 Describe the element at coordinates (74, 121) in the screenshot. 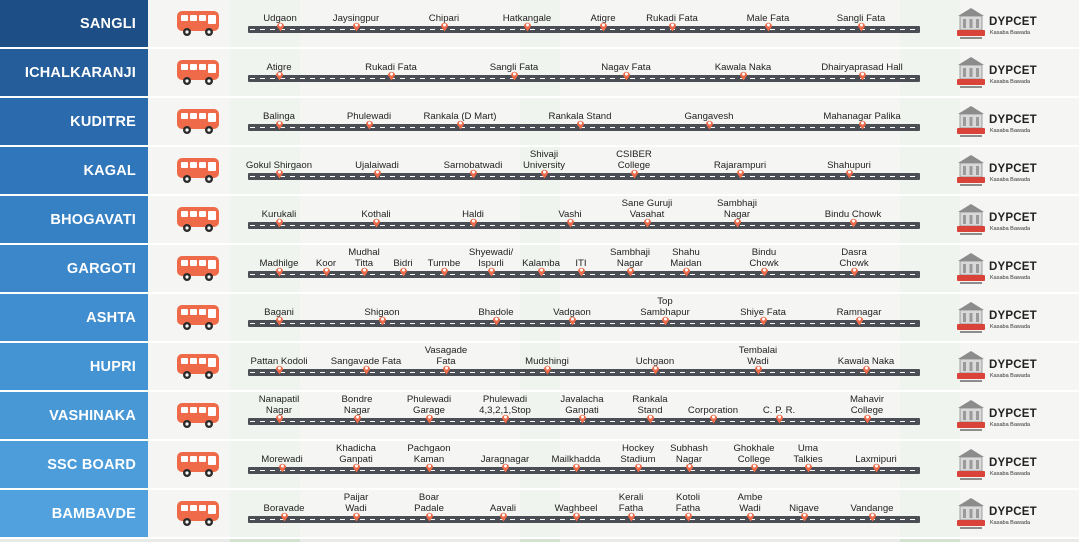

I see `route-name: KUDITRE` at that location.